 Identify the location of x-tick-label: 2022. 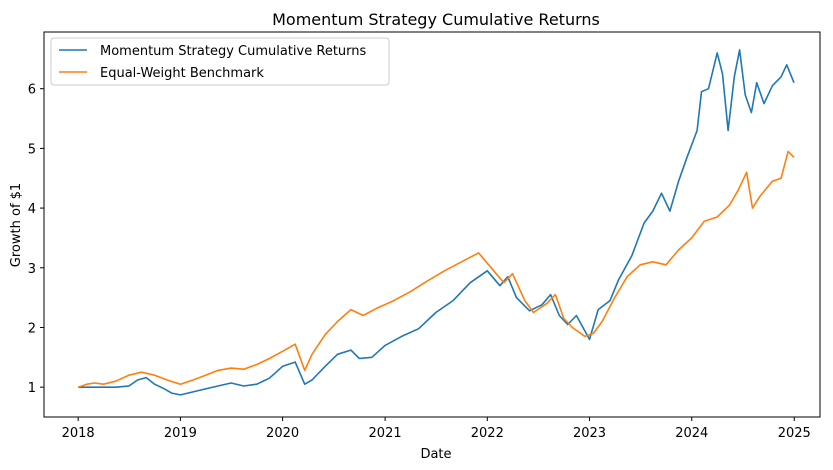
(487, 433).